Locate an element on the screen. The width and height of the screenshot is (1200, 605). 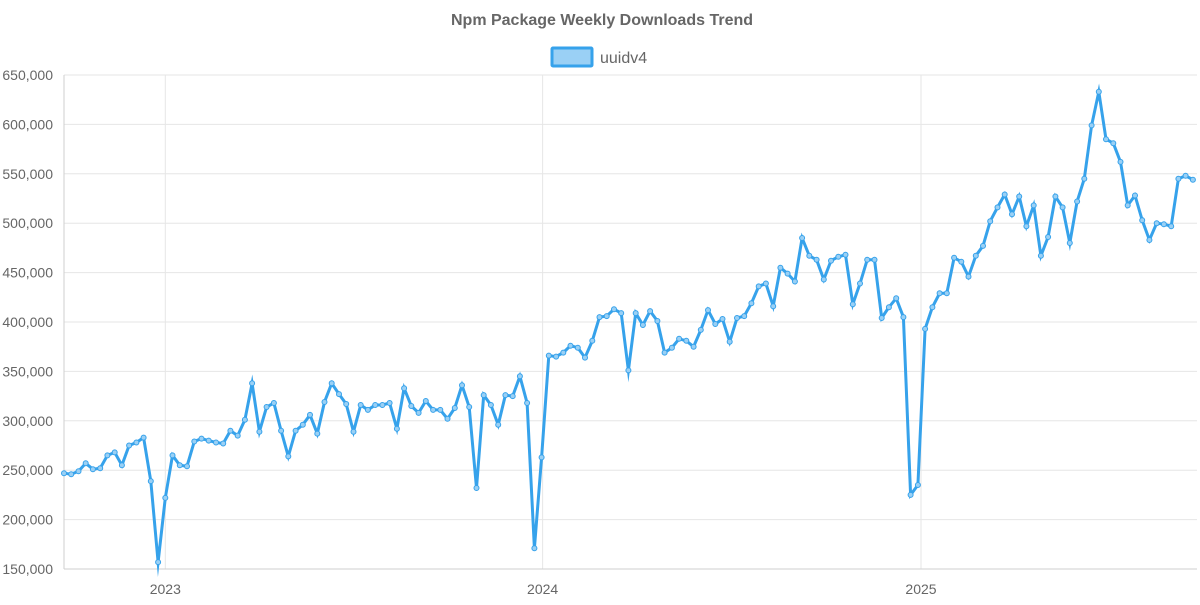
legend: uuidv4 is located at coordinates (598, 57).